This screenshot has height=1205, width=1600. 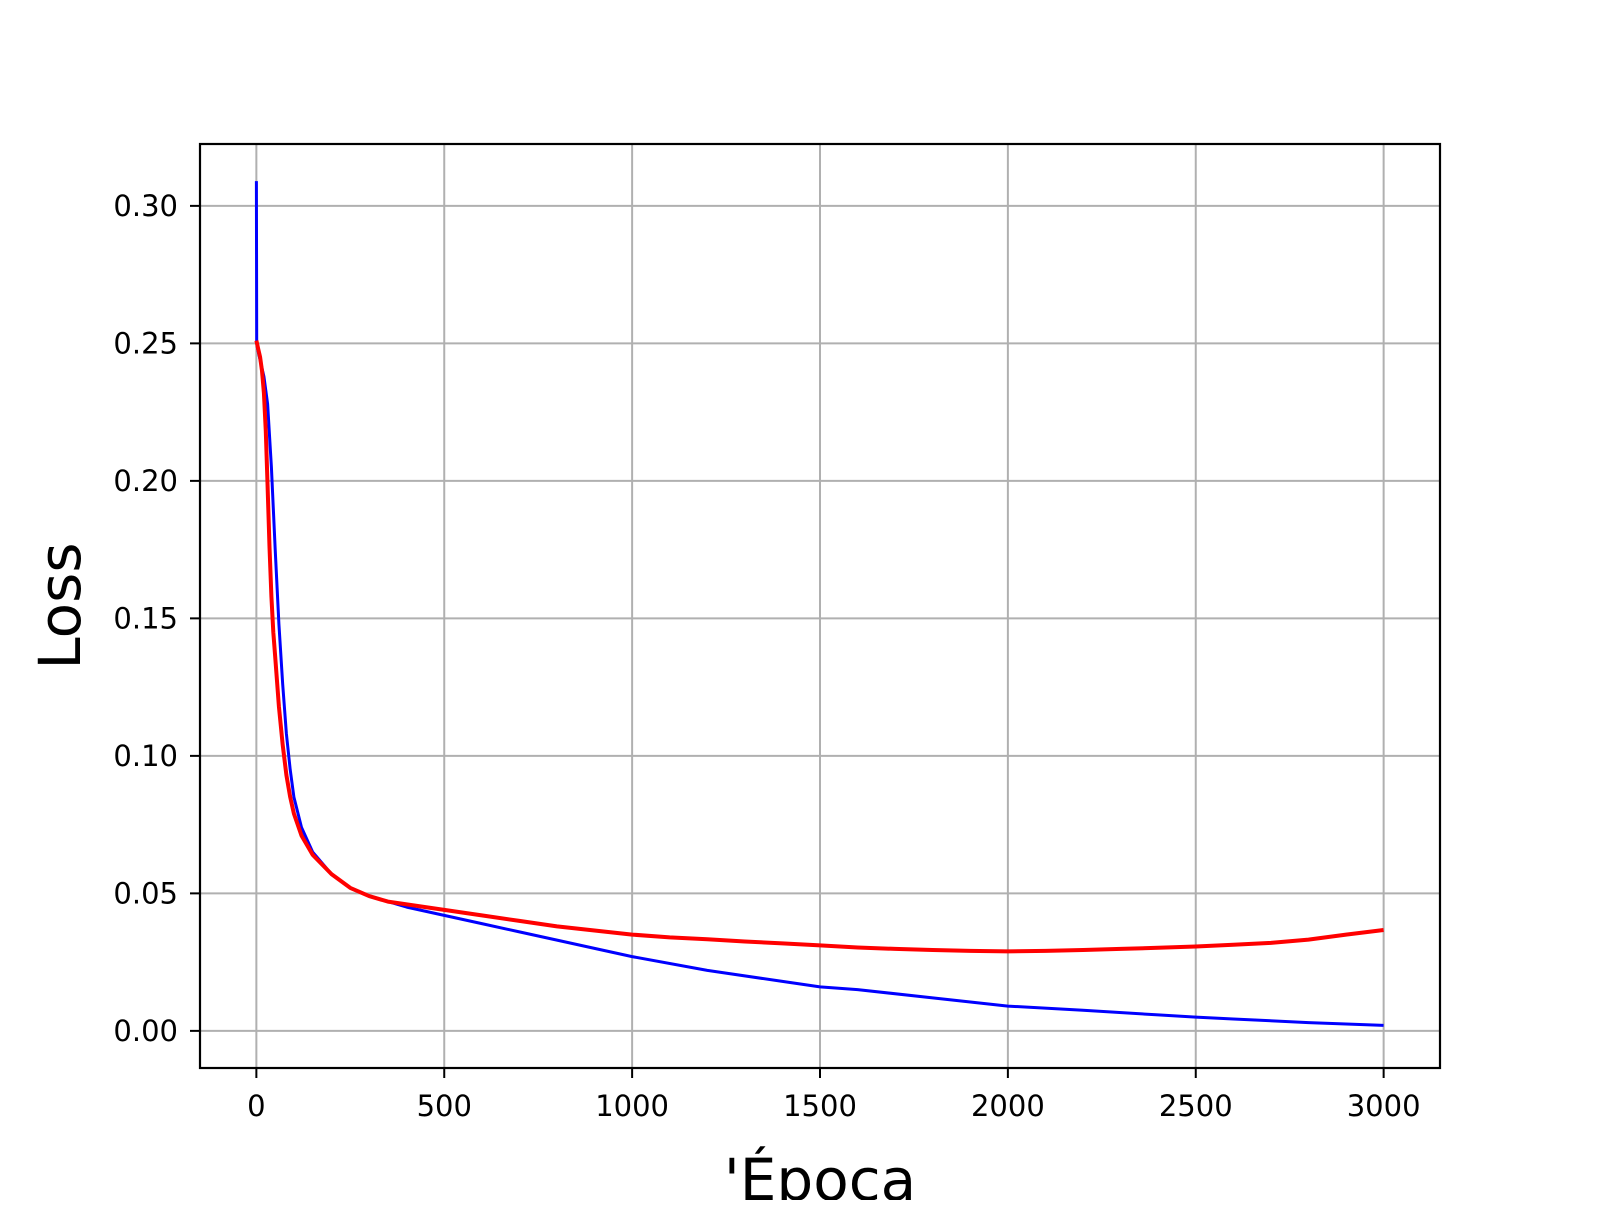 What do you see at coordinates (444, 1106) in the screenshot?
I see `x-tick-label: 500` at bounding box center [444, 1106].